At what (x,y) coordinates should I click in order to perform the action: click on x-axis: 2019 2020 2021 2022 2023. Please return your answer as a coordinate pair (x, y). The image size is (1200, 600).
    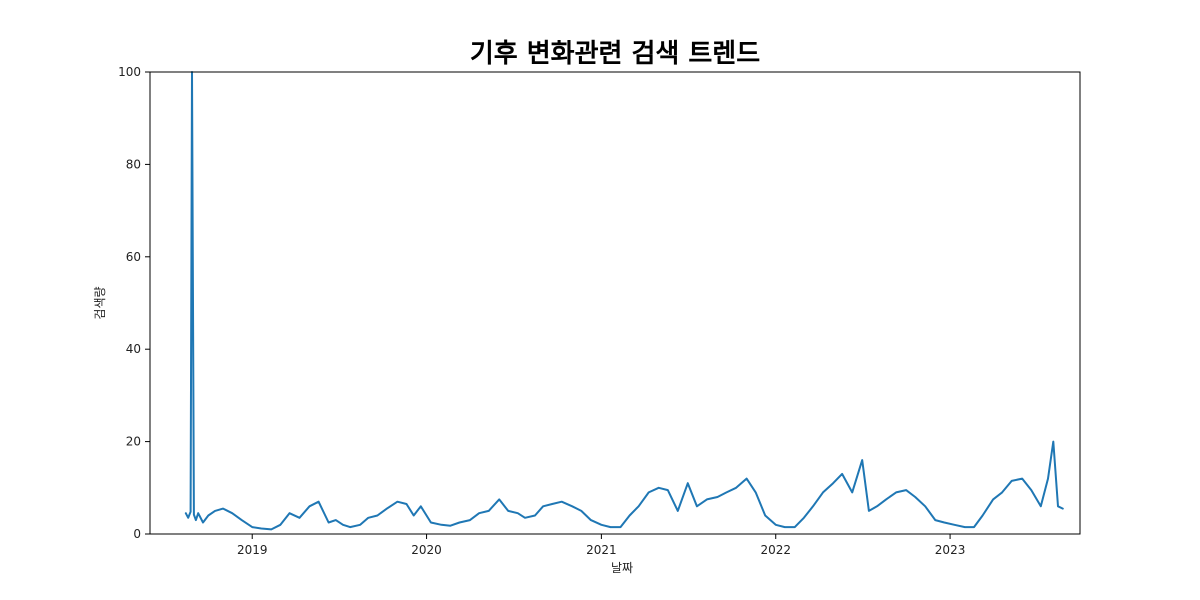
    Looking at the image, I should click on (601, 545).